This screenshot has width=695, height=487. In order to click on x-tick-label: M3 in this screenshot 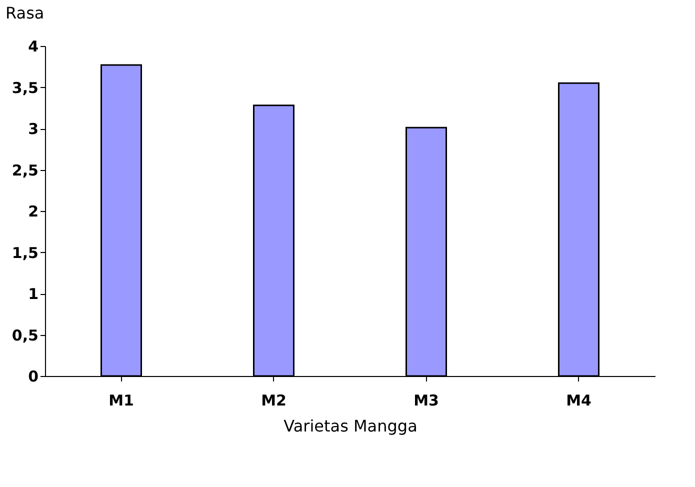, I will do `click(426, 401)`.